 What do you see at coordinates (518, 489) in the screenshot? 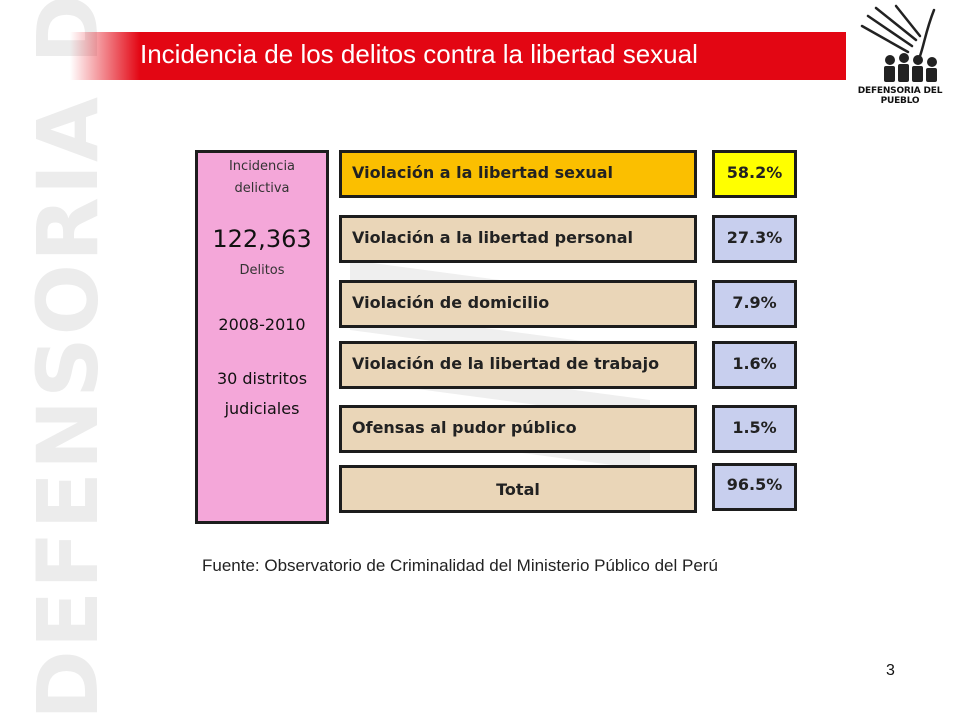
I see `total-row-label: Total` at bounding box center [518, 489].